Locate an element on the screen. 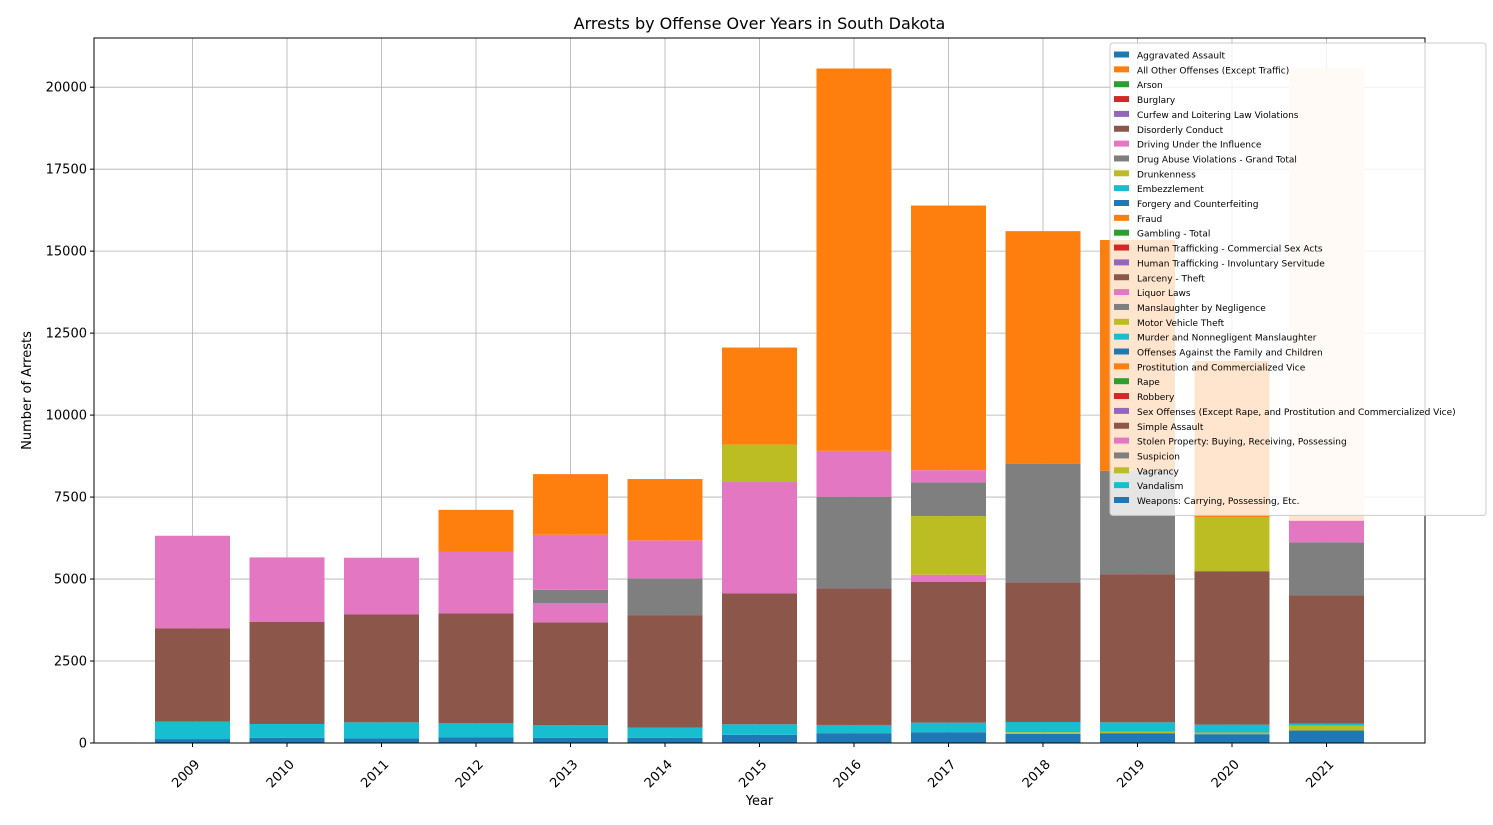 The width and height of the screenshot is (1493, 825). bar-segment-aggravated-assault-2019 is located at coordinates (1137, 738).